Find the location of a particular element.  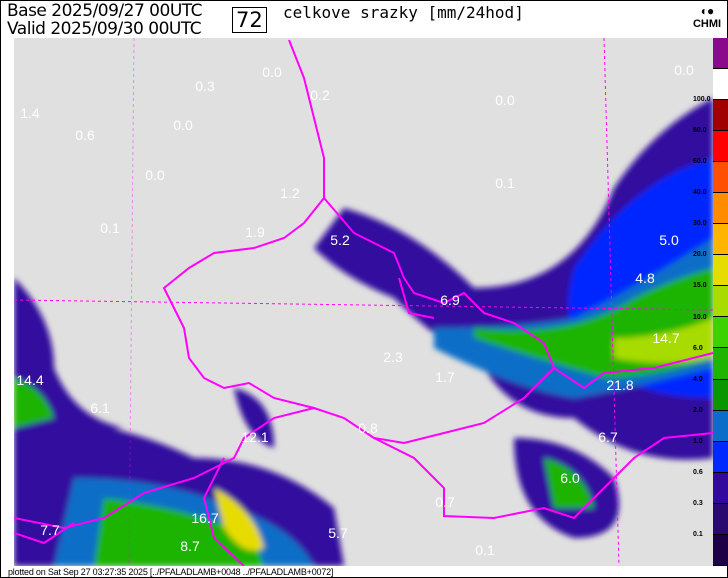

precip-value-label: 5.7 is located at coordinates (338, 533).